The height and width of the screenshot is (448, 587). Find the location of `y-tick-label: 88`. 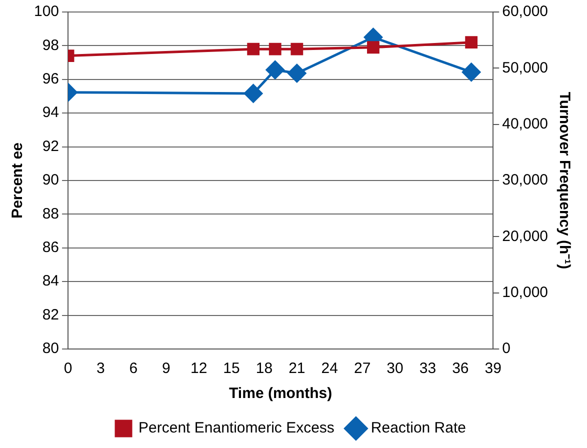

y-tick-label: 88 is located at coordinates (51, 213).